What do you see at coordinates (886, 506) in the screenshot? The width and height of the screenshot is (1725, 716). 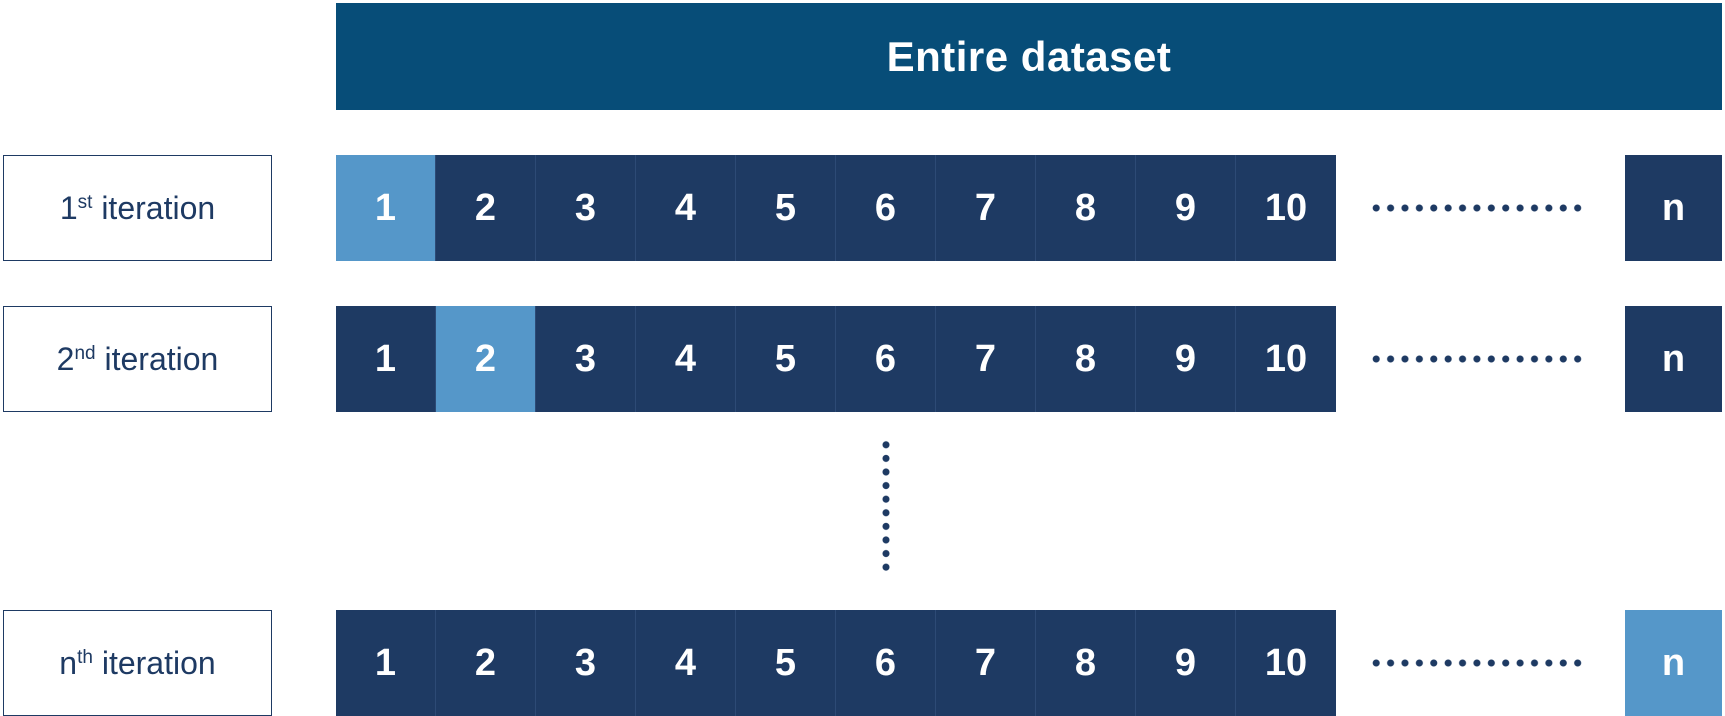 I see `vertical-ellipsis` at bounding box center [886, 506].